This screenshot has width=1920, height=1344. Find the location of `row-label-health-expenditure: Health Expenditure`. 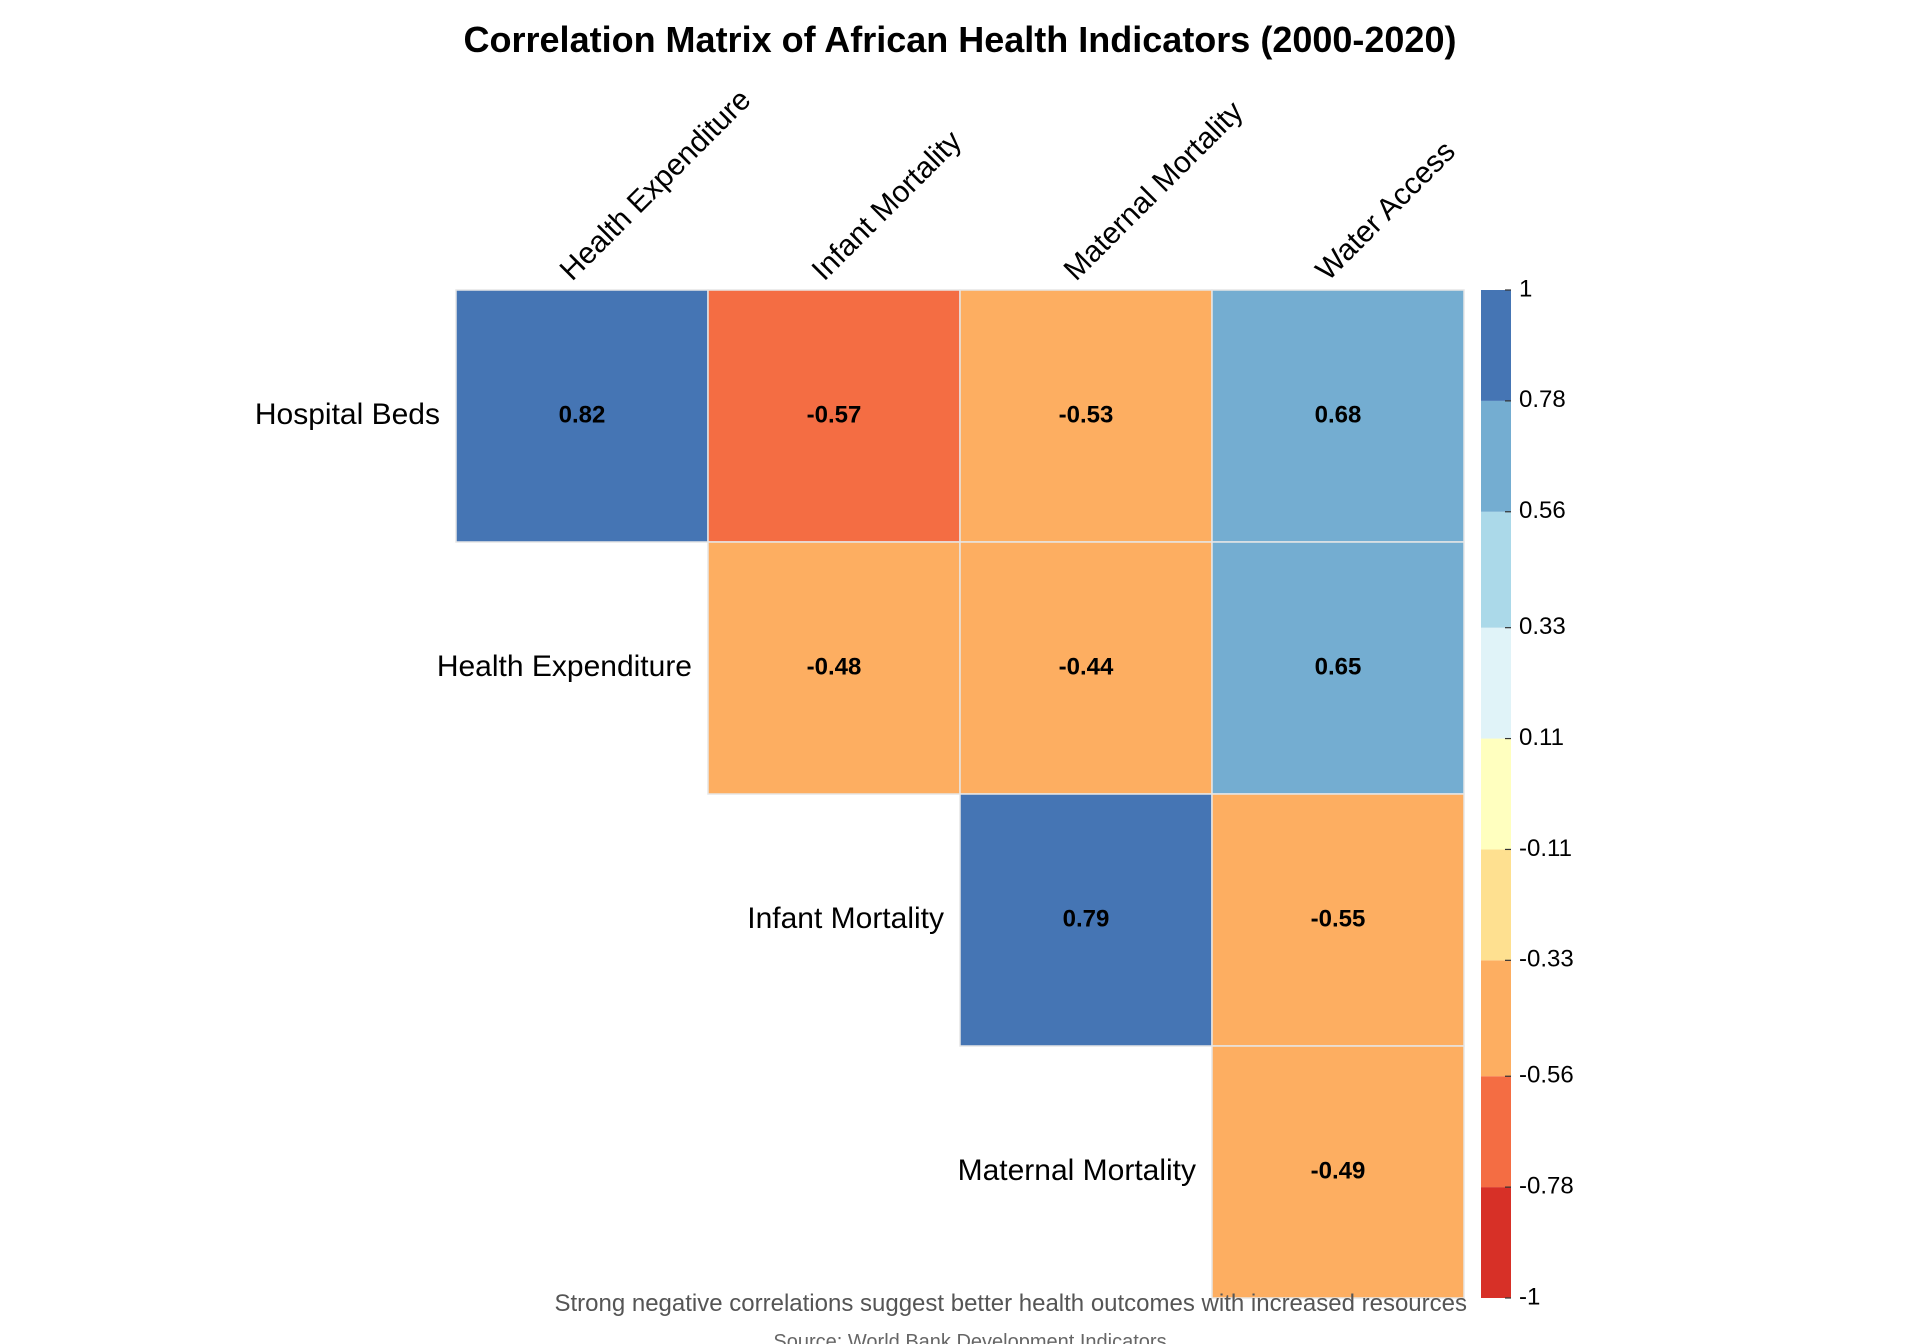

row-label-health-expenditure: Health Expenditure is located at coordinates (564, 666).